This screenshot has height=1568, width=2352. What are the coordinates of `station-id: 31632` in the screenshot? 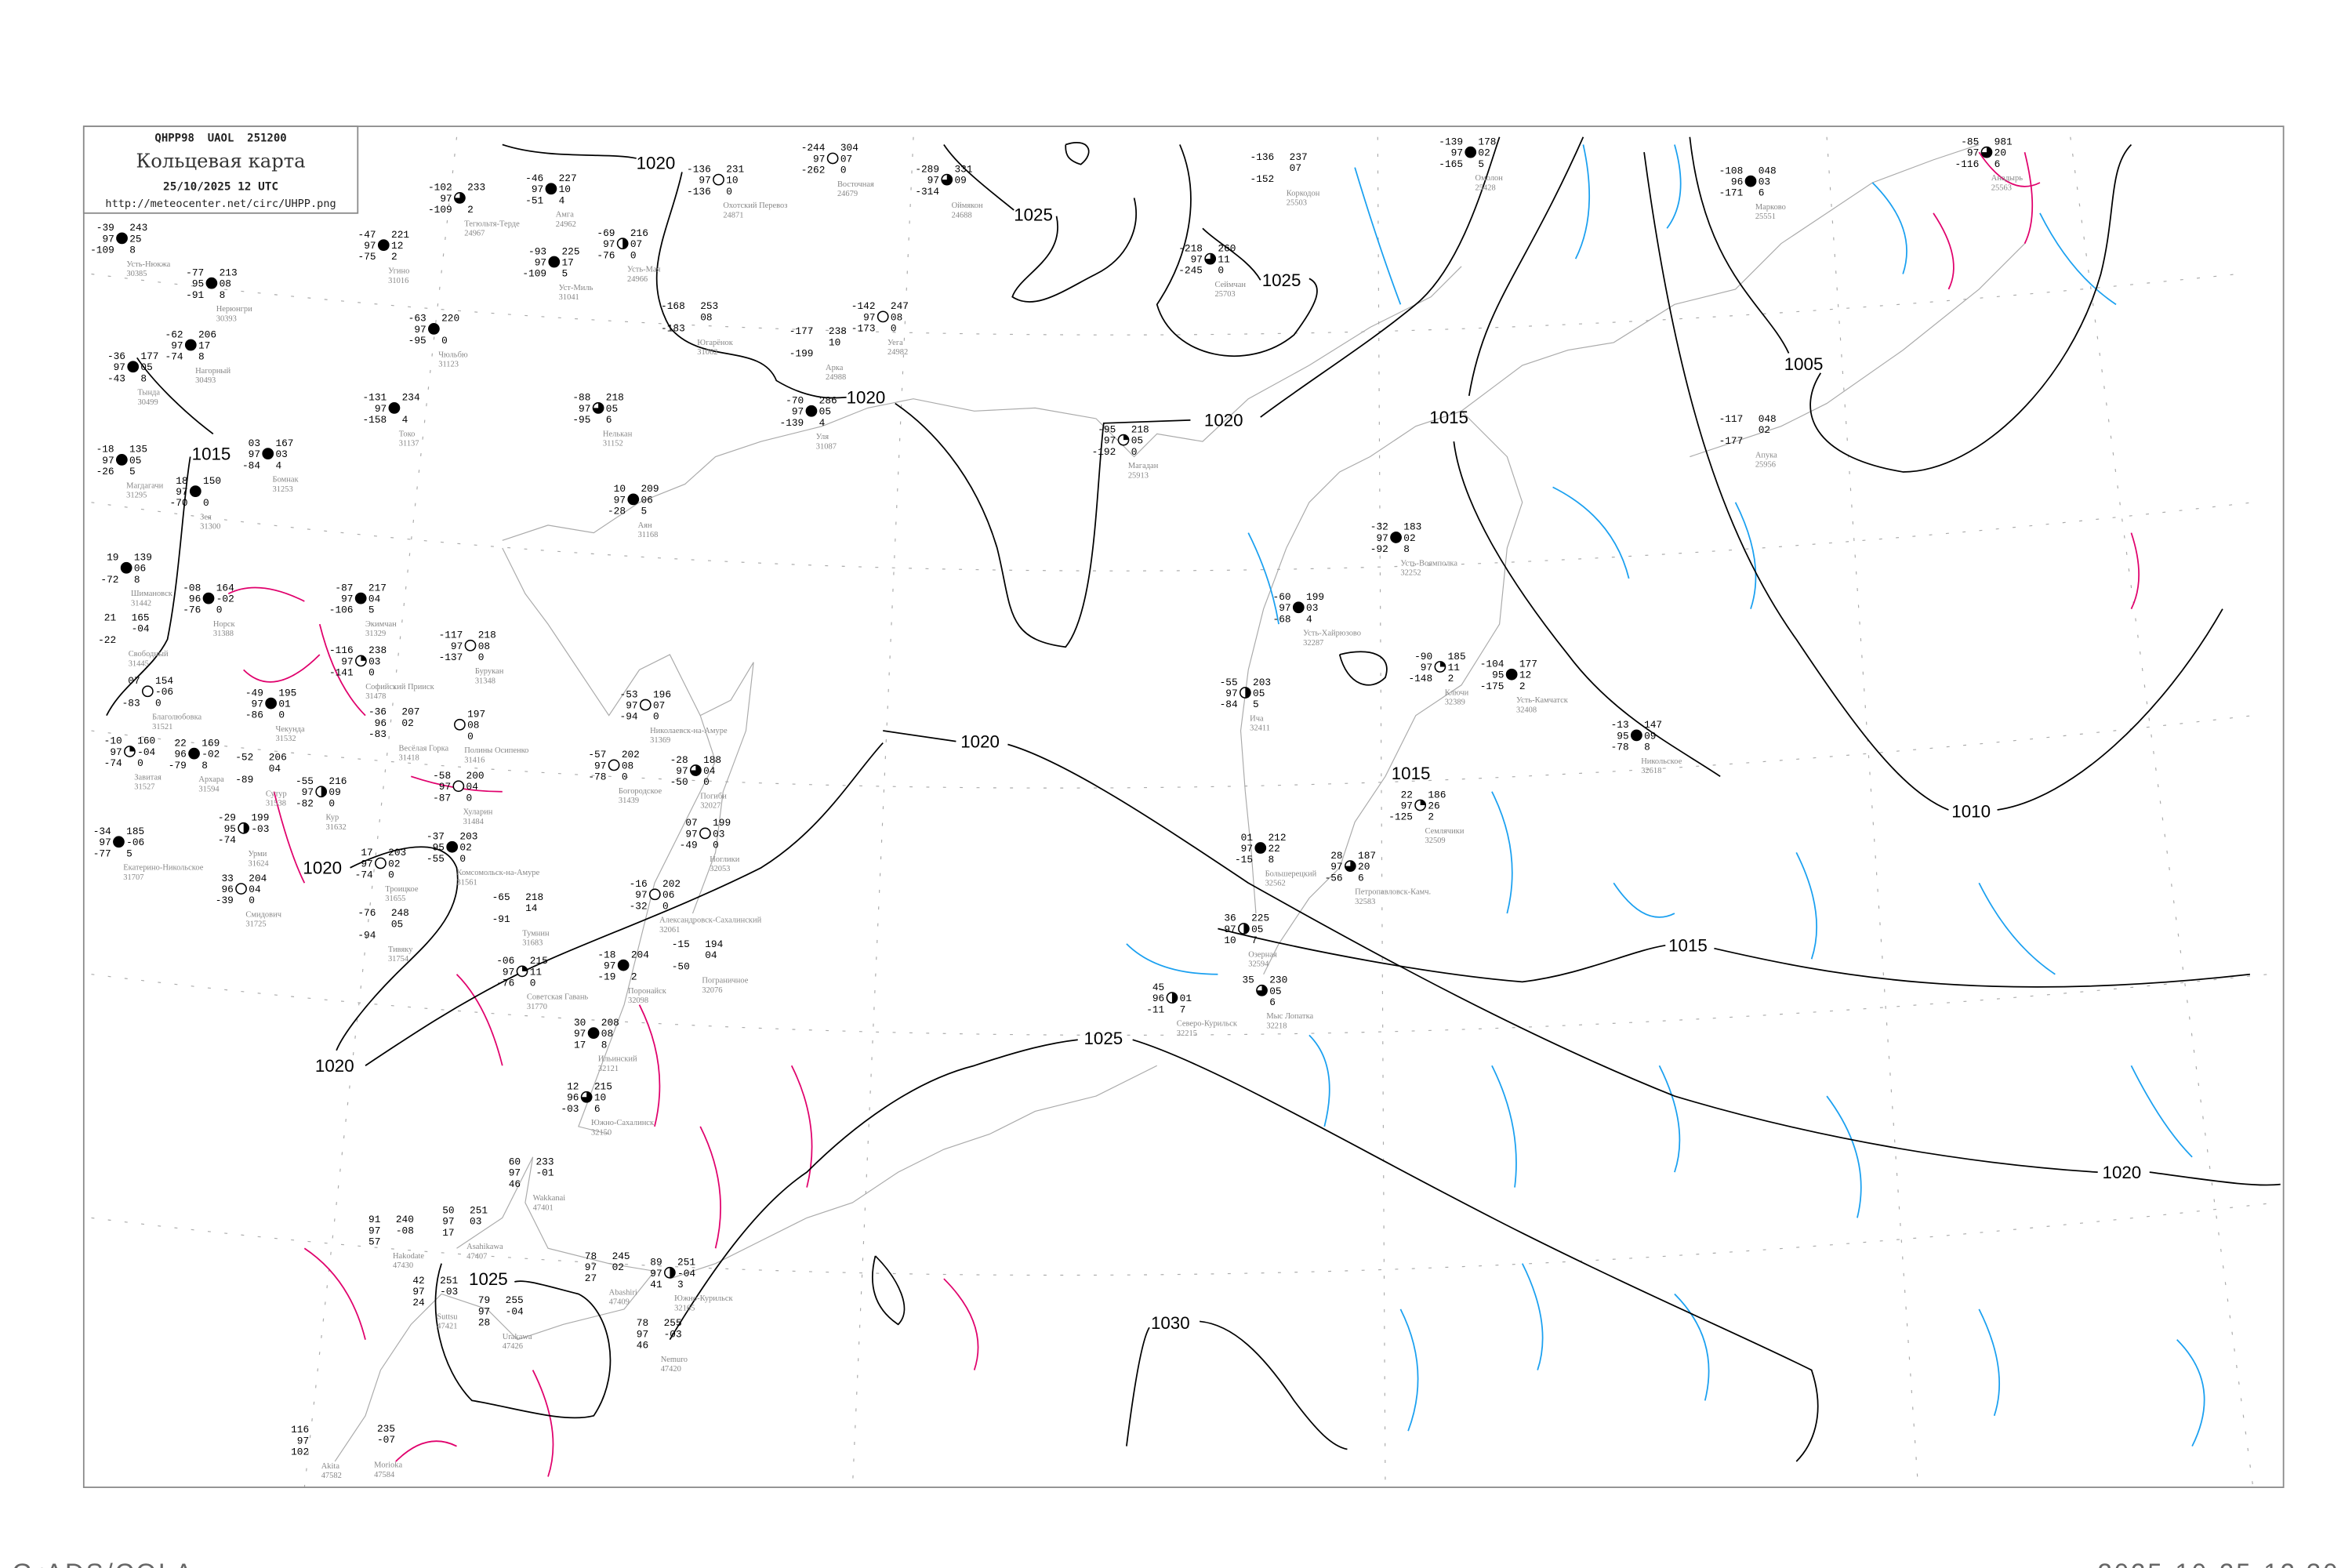 It's located at (336, 828).